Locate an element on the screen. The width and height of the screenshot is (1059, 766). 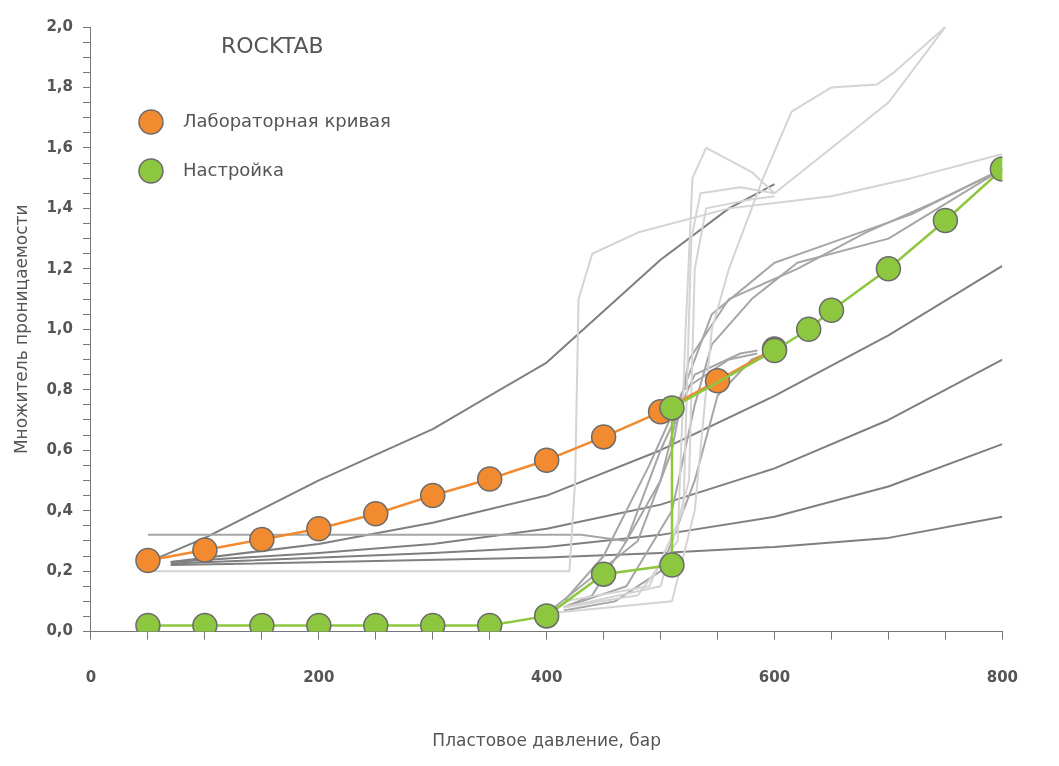
y-tick-label: 2,0 is located at coordinates (59, 25).